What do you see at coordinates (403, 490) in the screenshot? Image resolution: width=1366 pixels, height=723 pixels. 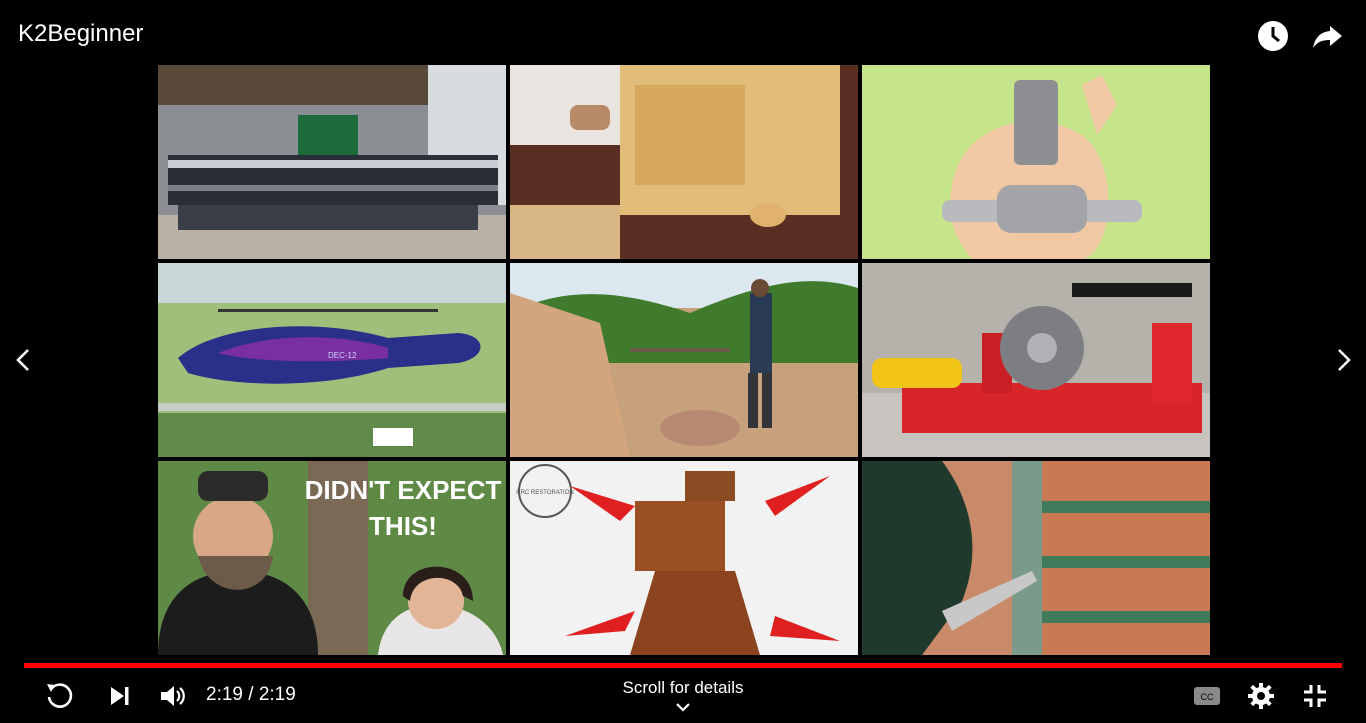 I see `tile7-line1: DIDN'T EXPECT` at bounding box center [403, 490].